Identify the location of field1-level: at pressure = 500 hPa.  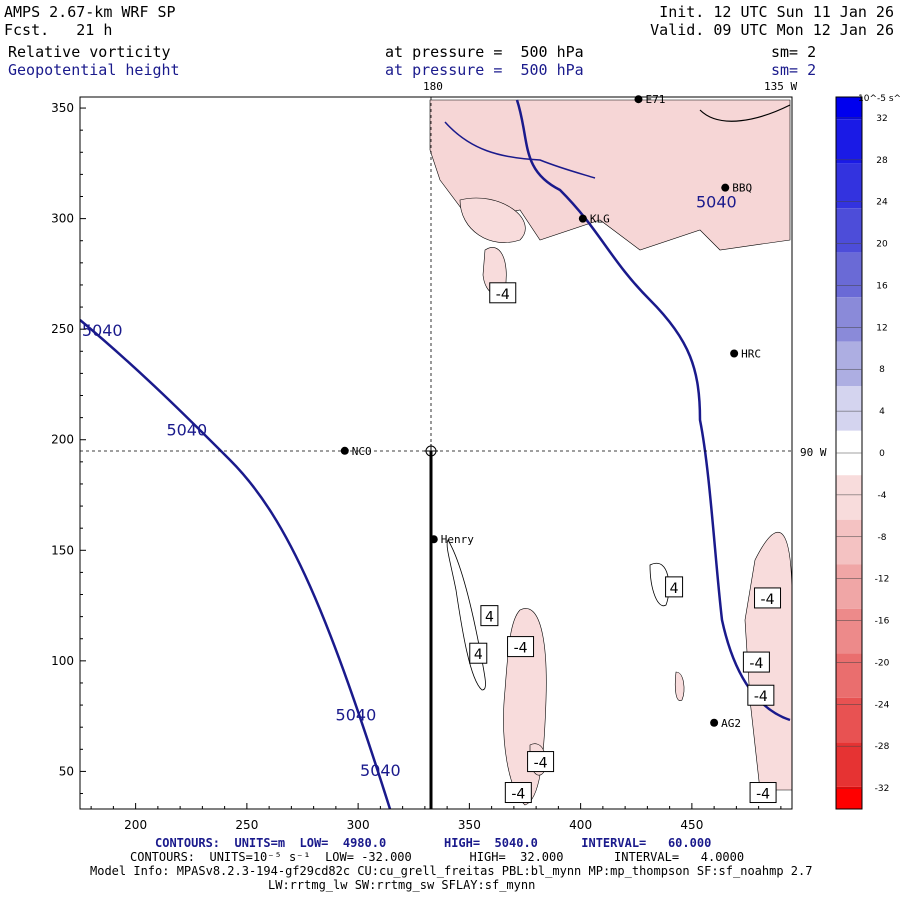
(484, 52).